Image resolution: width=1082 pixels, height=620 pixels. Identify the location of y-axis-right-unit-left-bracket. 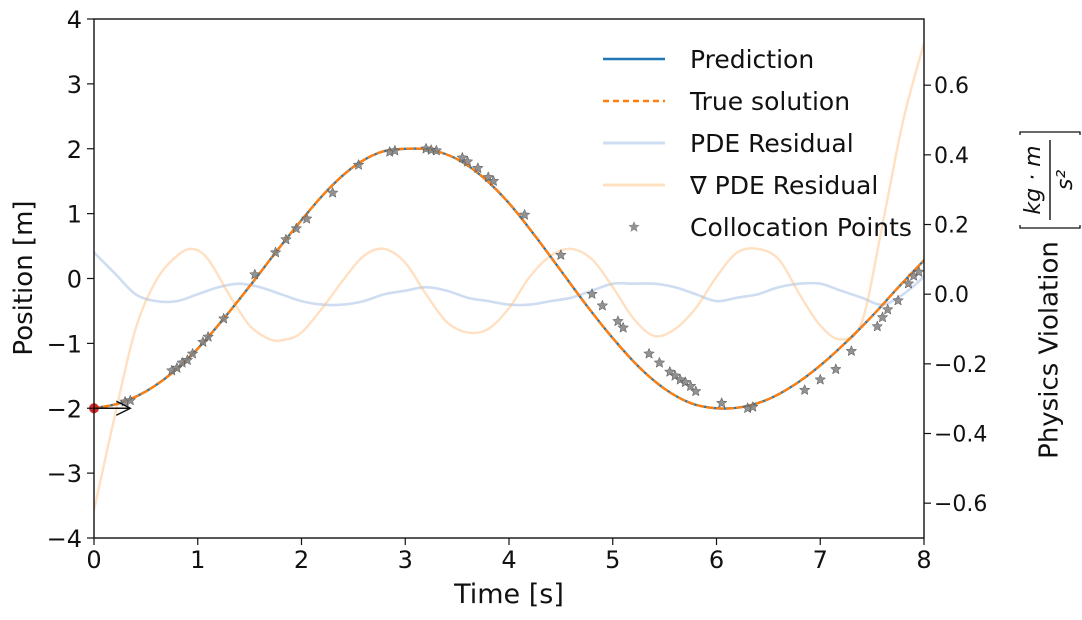
(1050, 227).